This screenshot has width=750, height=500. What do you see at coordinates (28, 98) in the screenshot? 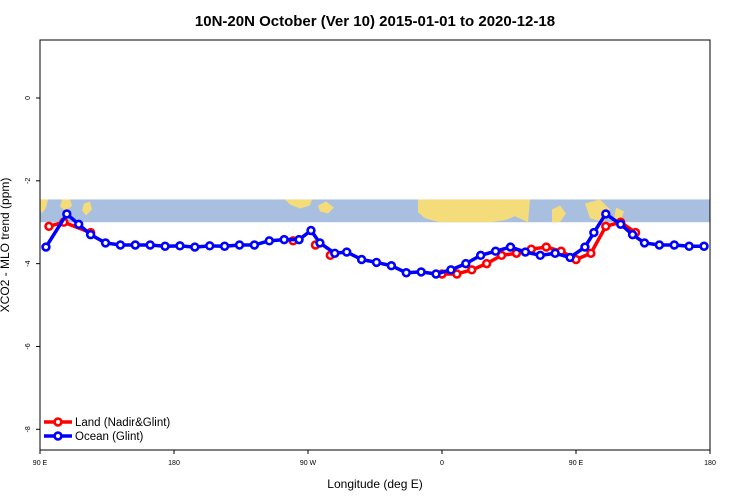
I see `y-tick-label-0: 0` at bounding box center [28, 98].